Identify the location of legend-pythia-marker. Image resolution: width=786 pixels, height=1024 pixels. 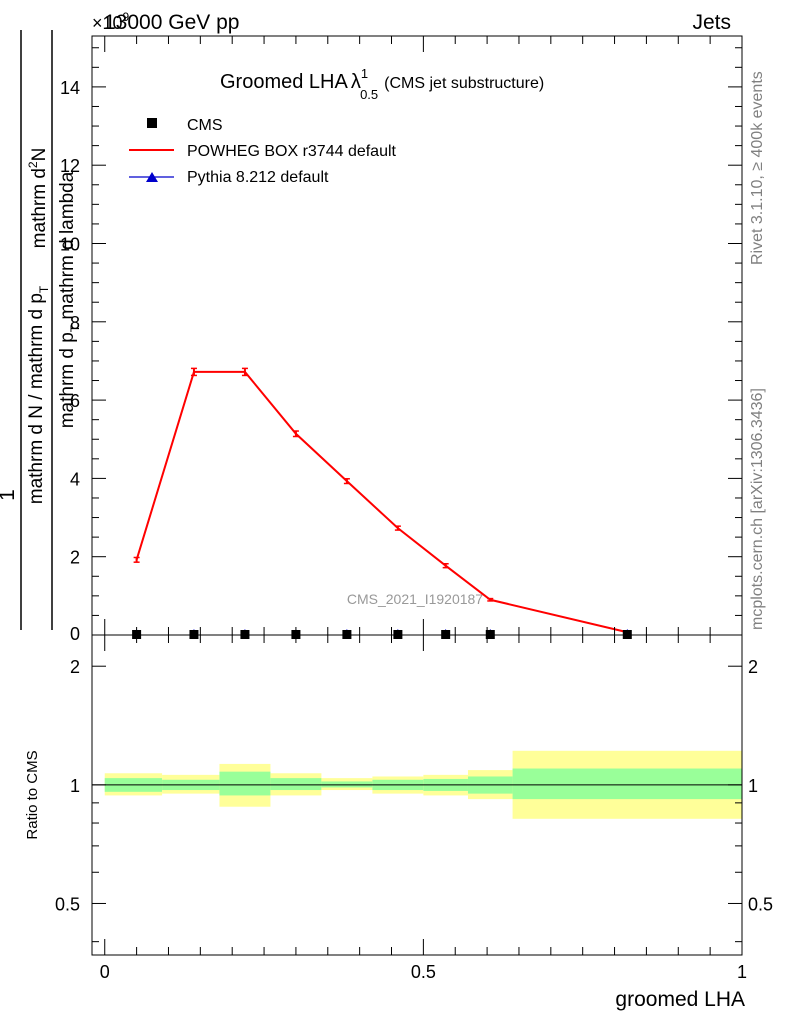
(152, 177).